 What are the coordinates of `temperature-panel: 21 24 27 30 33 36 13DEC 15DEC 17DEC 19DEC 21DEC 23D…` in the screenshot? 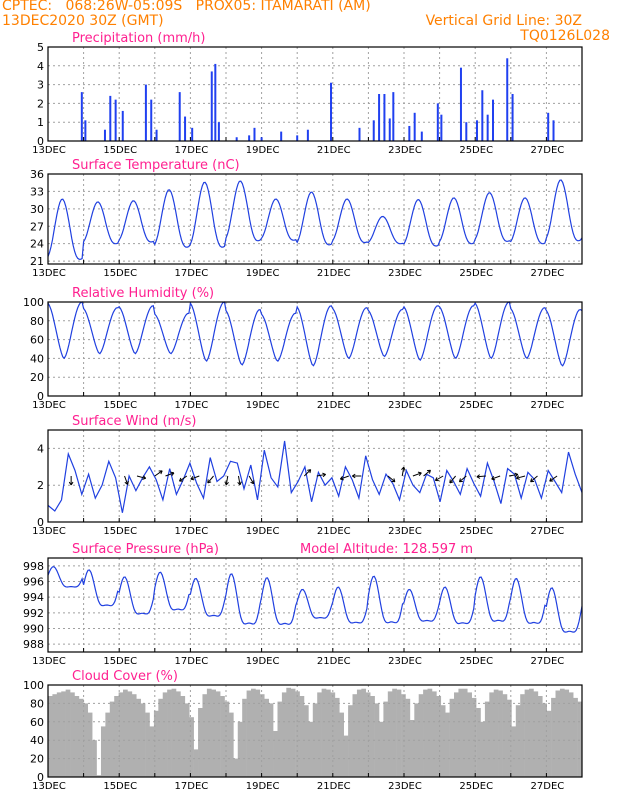 It's located at (306, 218).